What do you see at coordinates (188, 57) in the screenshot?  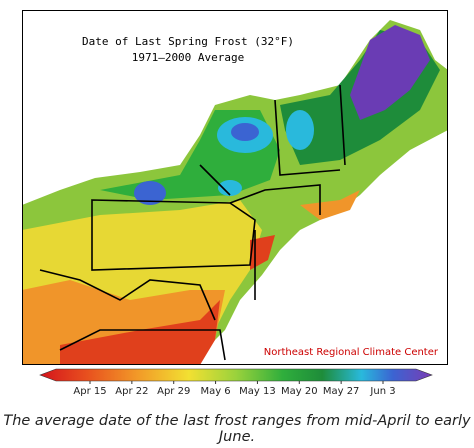 I see `map-subtitle: 1971–2000 Average` at bounding box center [188, 57].